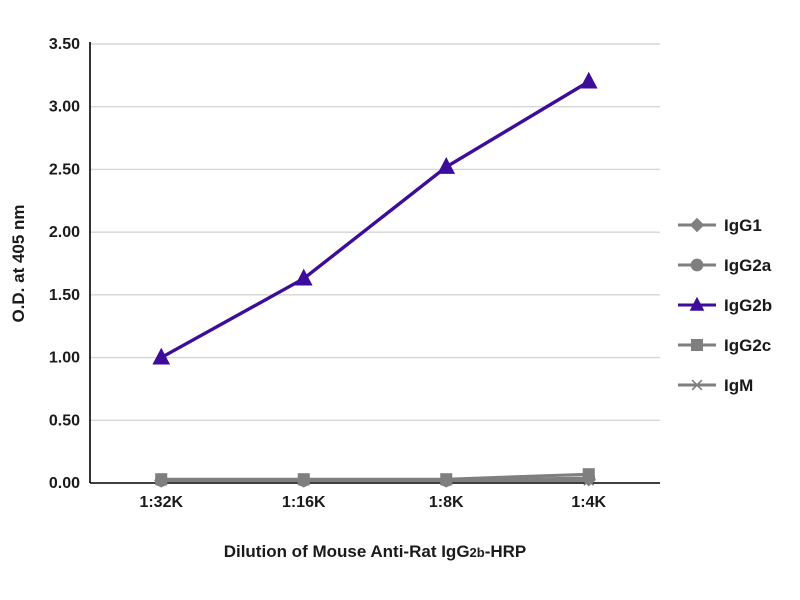 The height and width of the screenshot is (600, 800). I want to click on y-tick-label: 3.00, so click(64, 107).